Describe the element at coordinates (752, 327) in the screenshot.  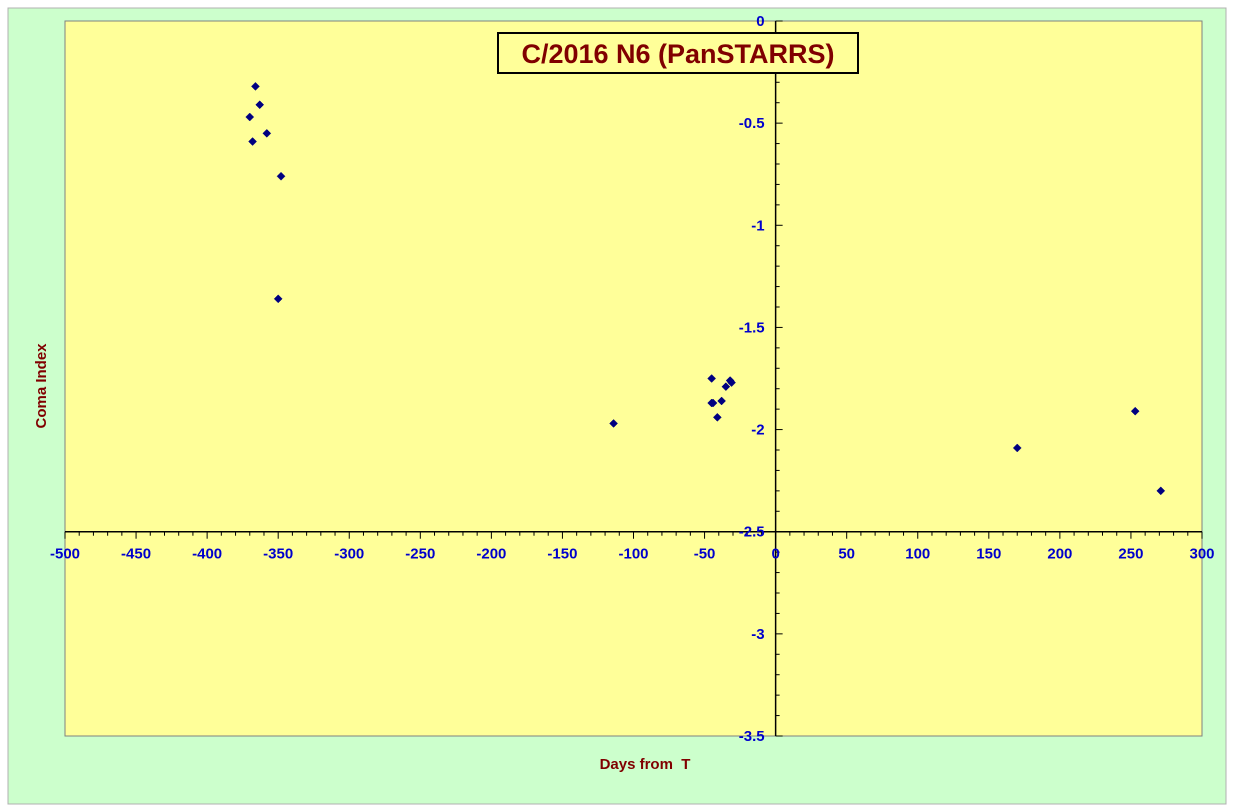
I see `y-tick-label: -1.5` at that location.